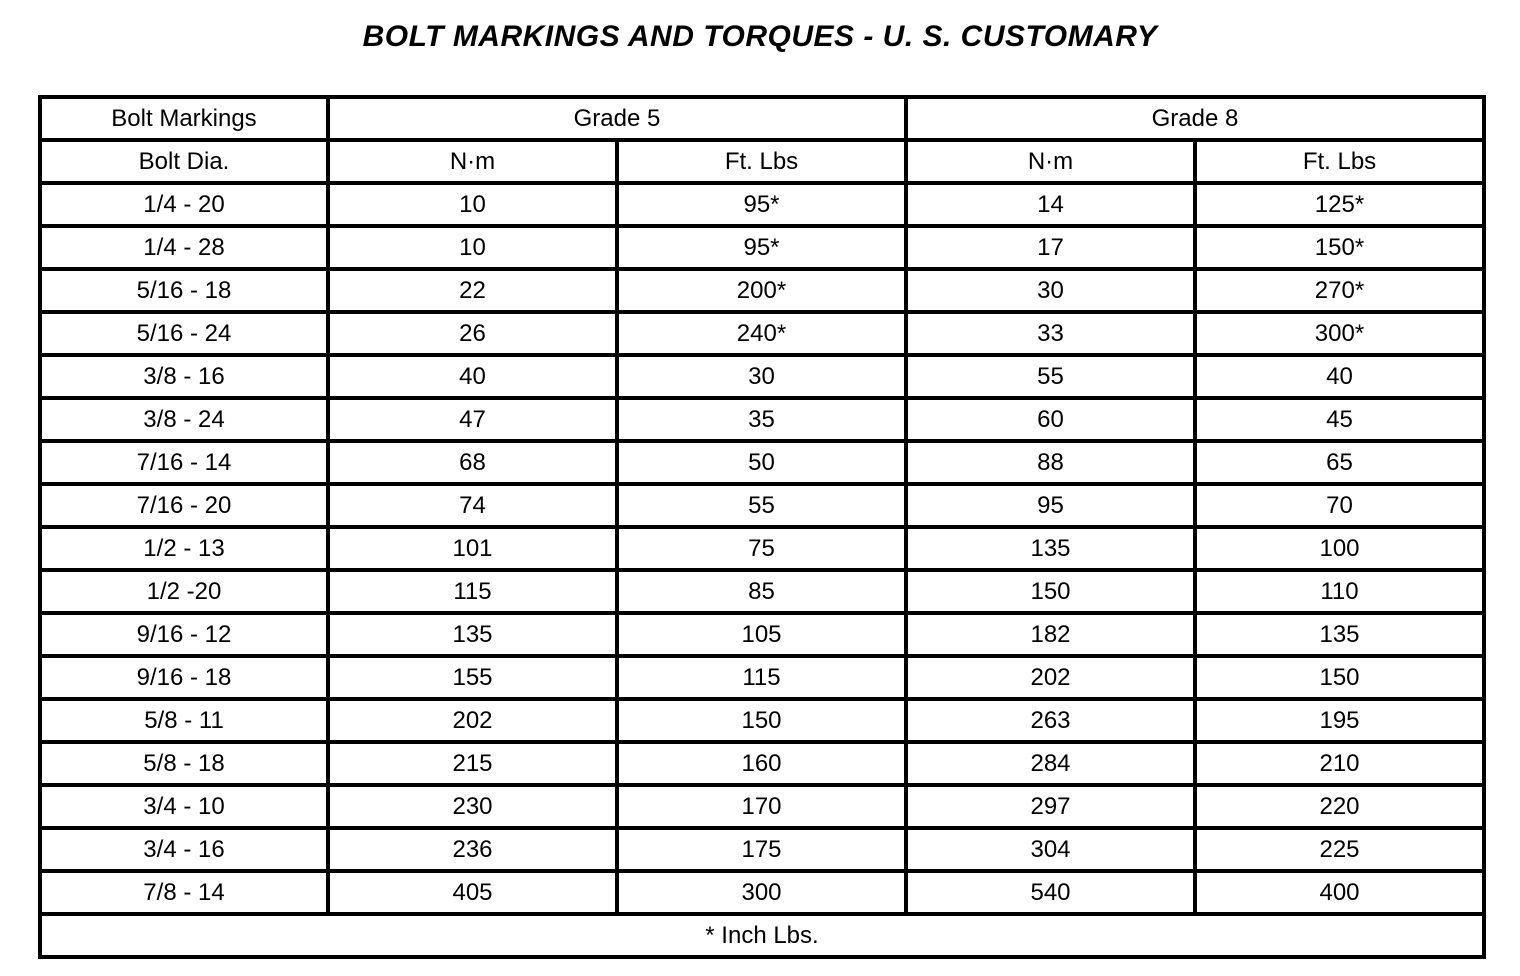  I want to click on cell-g8_nm: 182, so click(1050, 634).